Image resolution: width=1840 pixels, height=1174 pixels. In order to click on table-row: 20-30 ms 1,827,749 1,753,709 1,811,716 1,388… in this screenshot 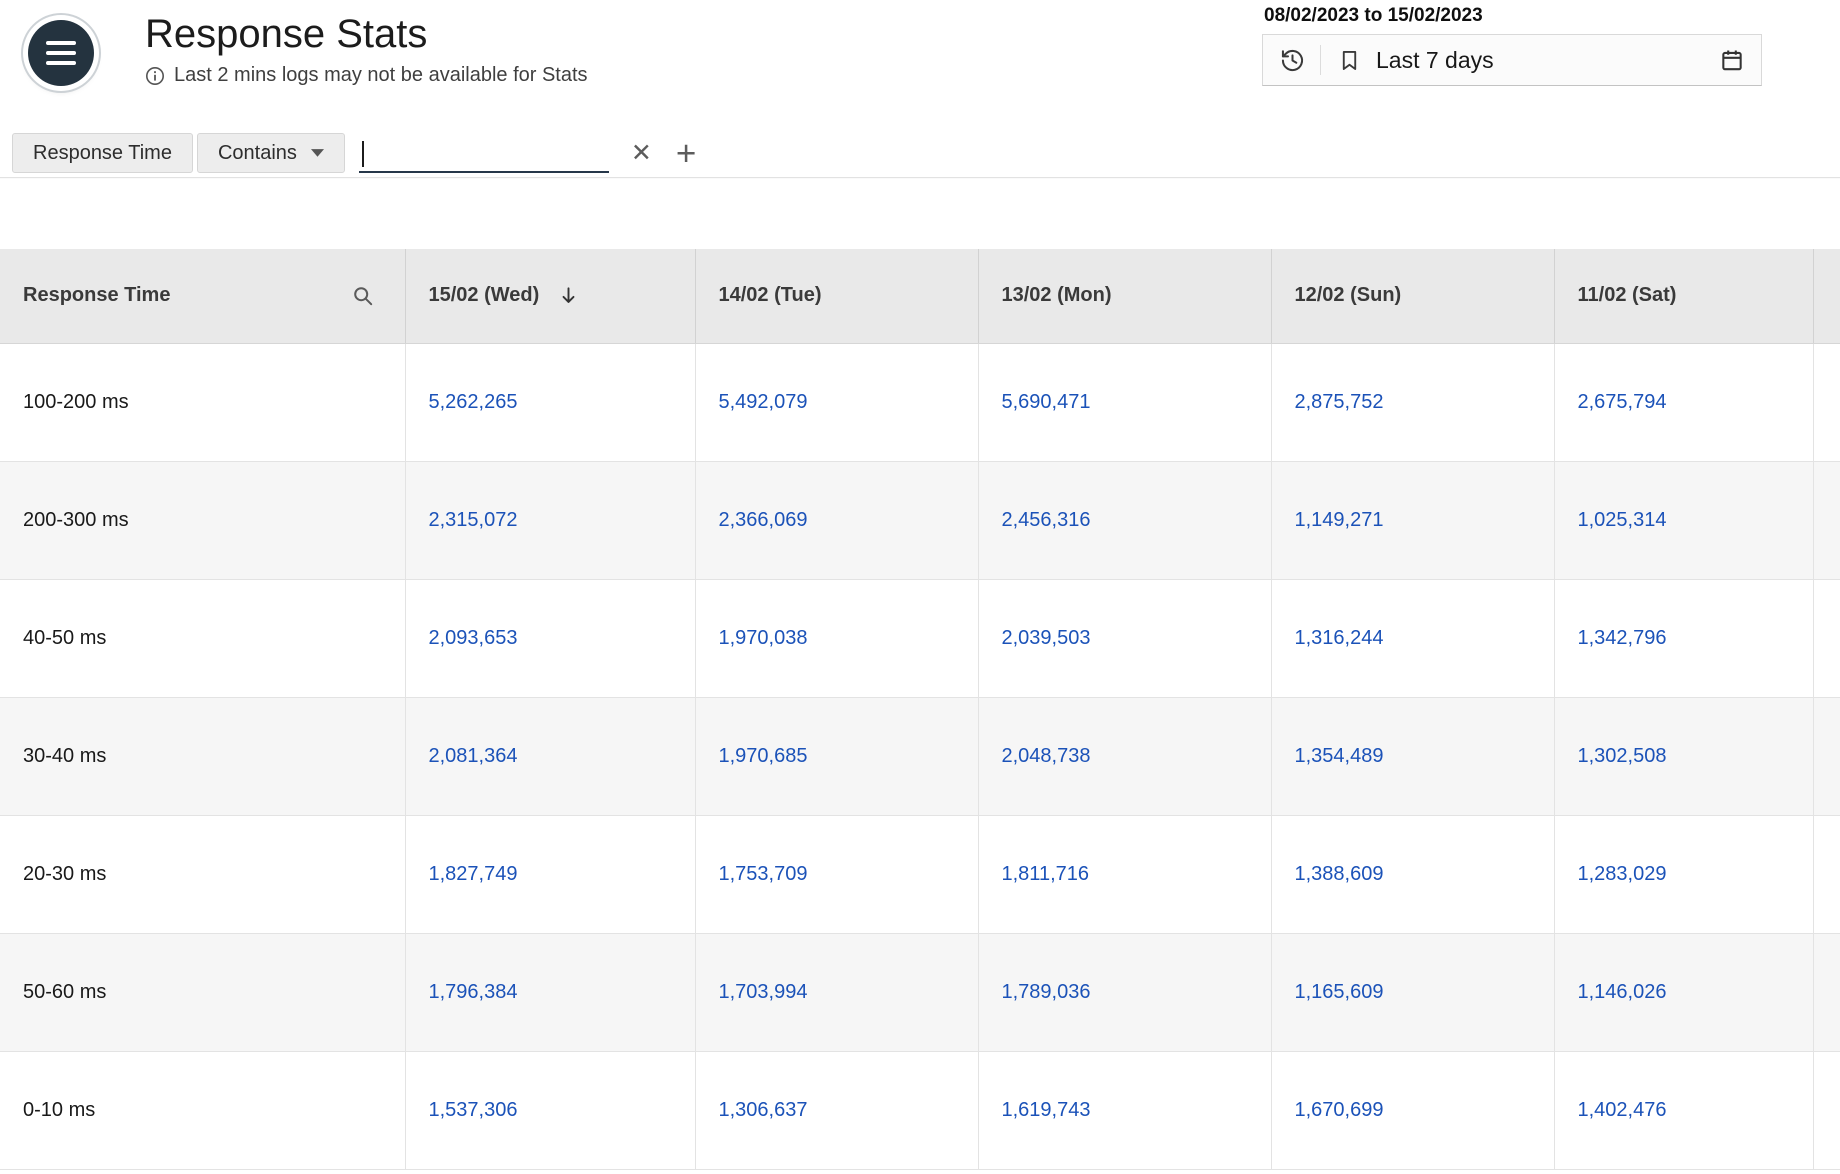, I will do `click(920, 874)`.